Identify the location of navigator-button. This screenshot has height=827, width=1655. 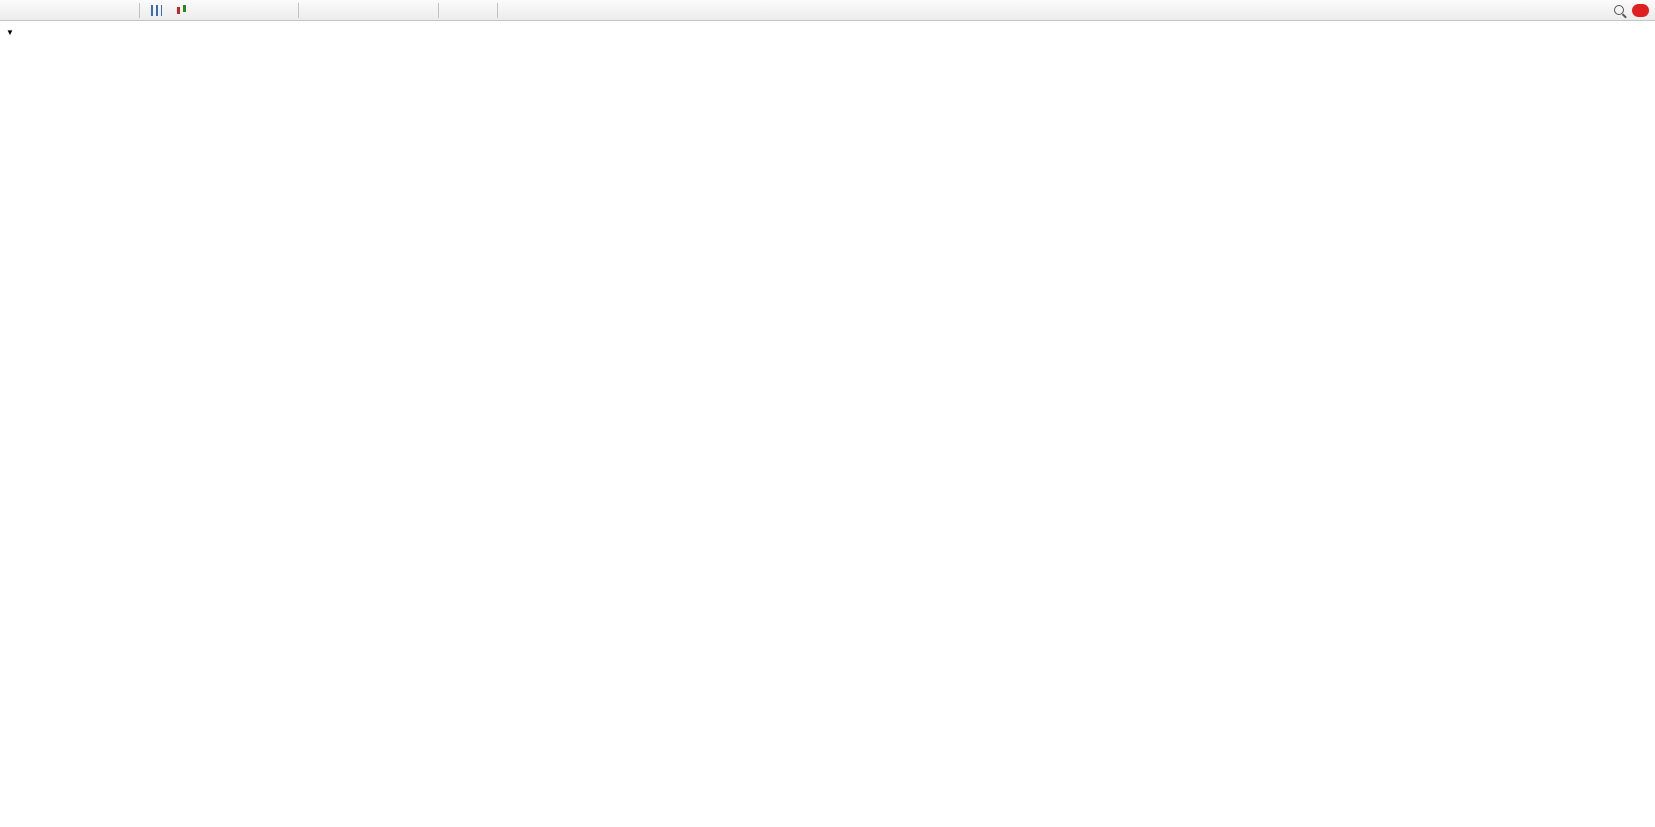
(94, 10).